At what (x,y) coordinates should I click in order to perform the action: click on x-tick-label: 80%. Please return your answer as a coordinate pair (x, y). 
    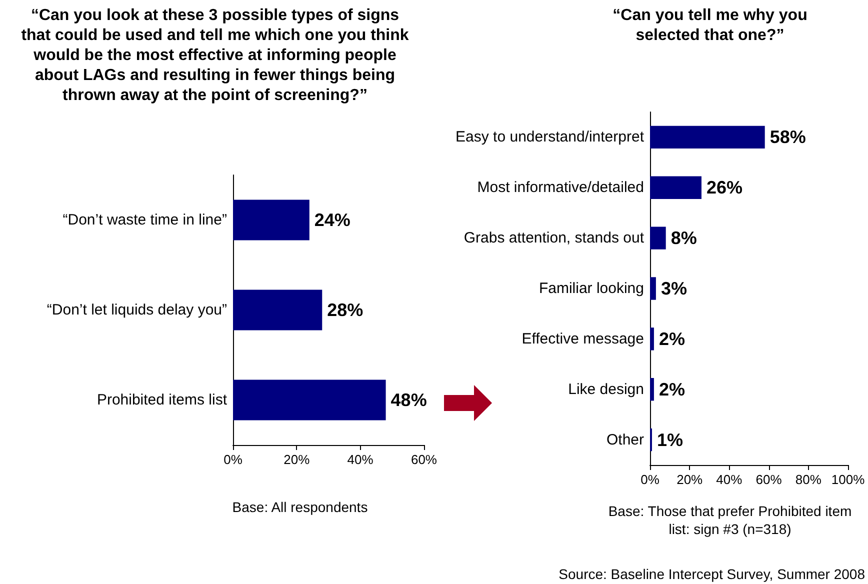
    Looking at the image, I should click on (808, 479).